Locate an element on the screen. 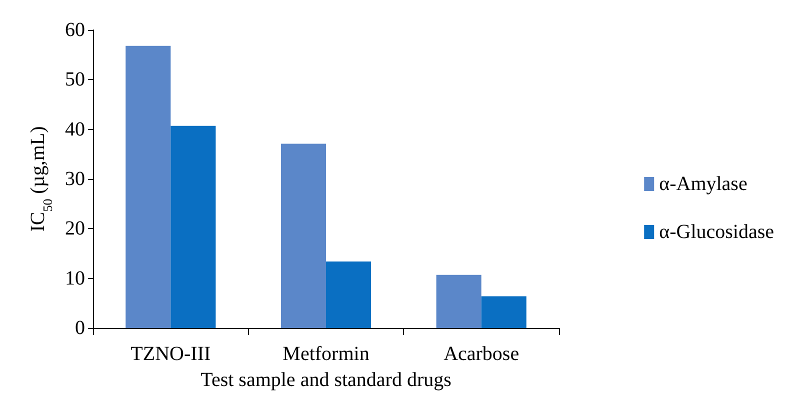  legend-label: α-Glucosidase is located at coordinates (716, 232).